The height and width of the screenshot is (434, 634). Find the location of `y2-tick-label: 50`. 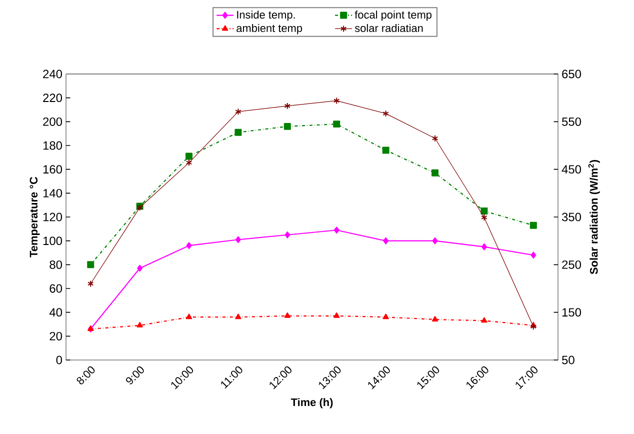

y2-tick-label: 50 is located at coordinates (568, 360).